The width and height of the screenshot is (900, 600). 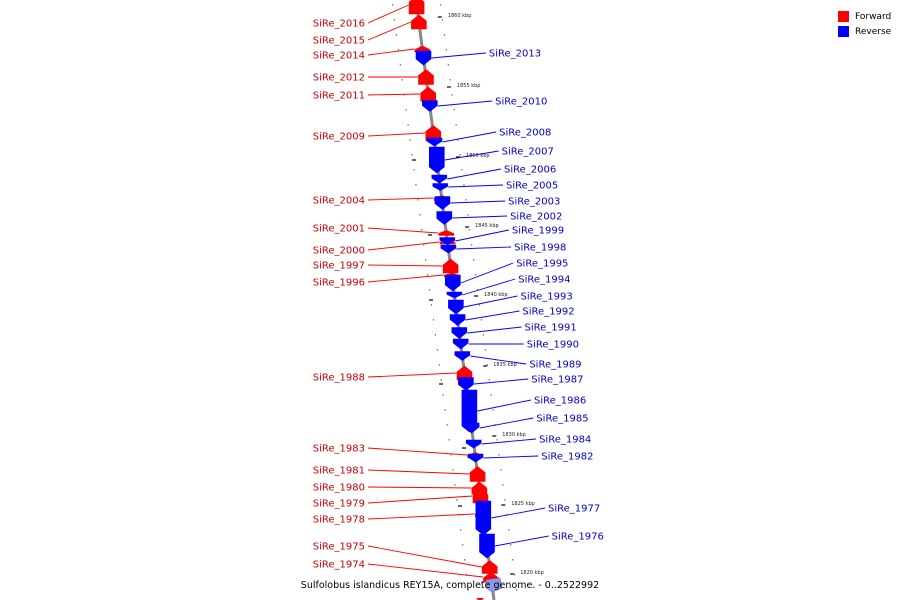 What do you see at coordinates (496, 295) in the screenshot?
I see `tick-label: 1840 kbp` at bounding box center [496, 295].